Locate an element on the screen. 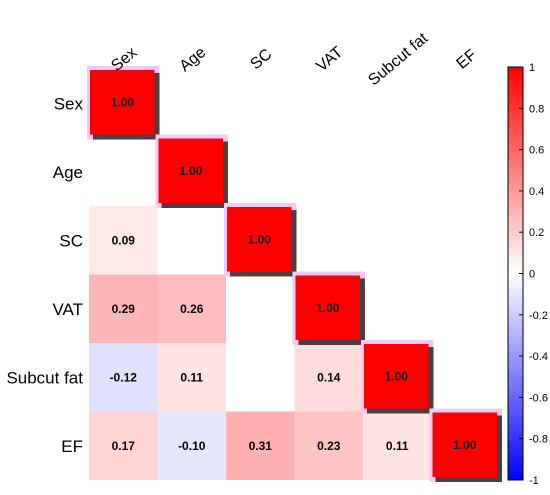 The image size is (550, 495). cell-sc-sex is located at coordinates (123, 240).